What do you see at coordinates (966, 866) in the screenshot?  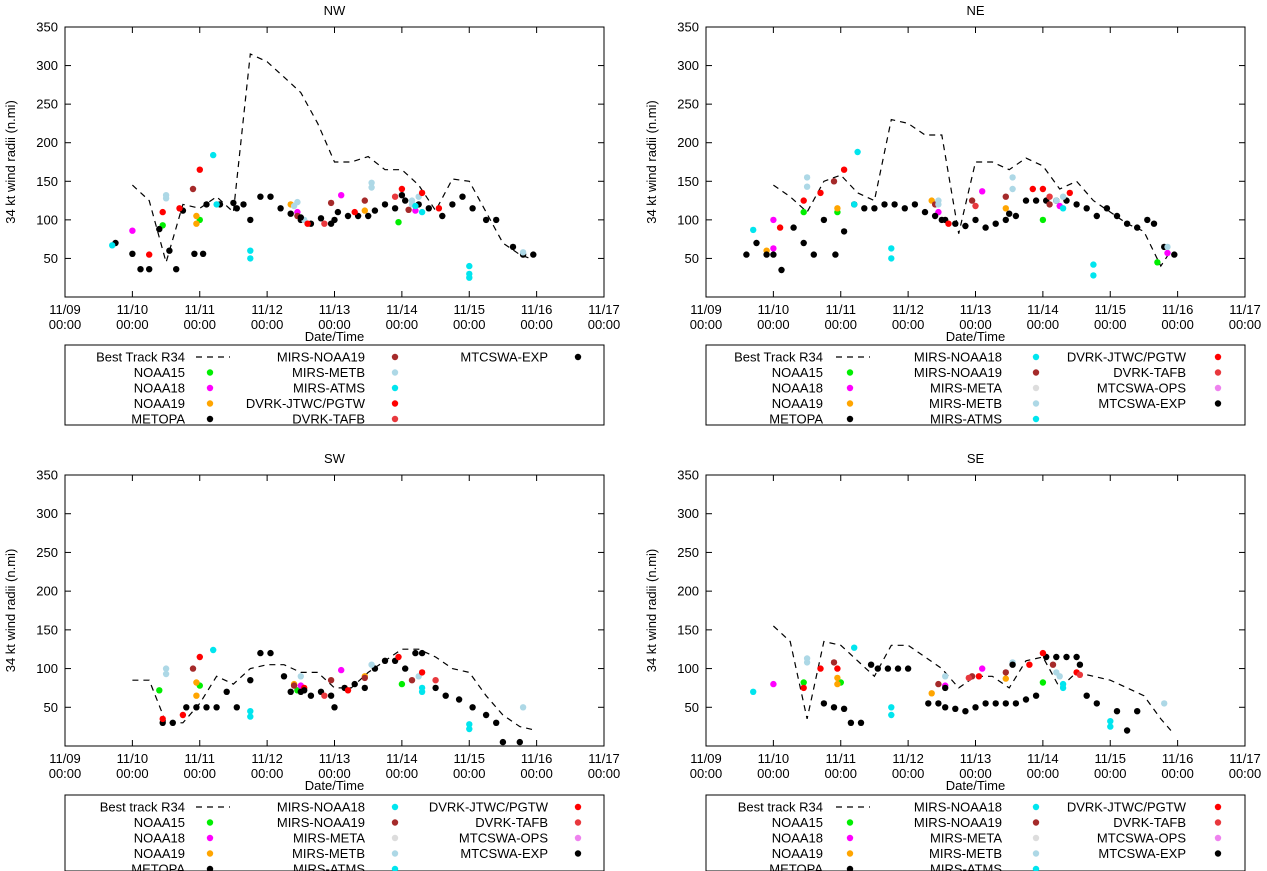 I see `legend-entry-label: MIRS-ATMS` at bounding box center [966, 866].